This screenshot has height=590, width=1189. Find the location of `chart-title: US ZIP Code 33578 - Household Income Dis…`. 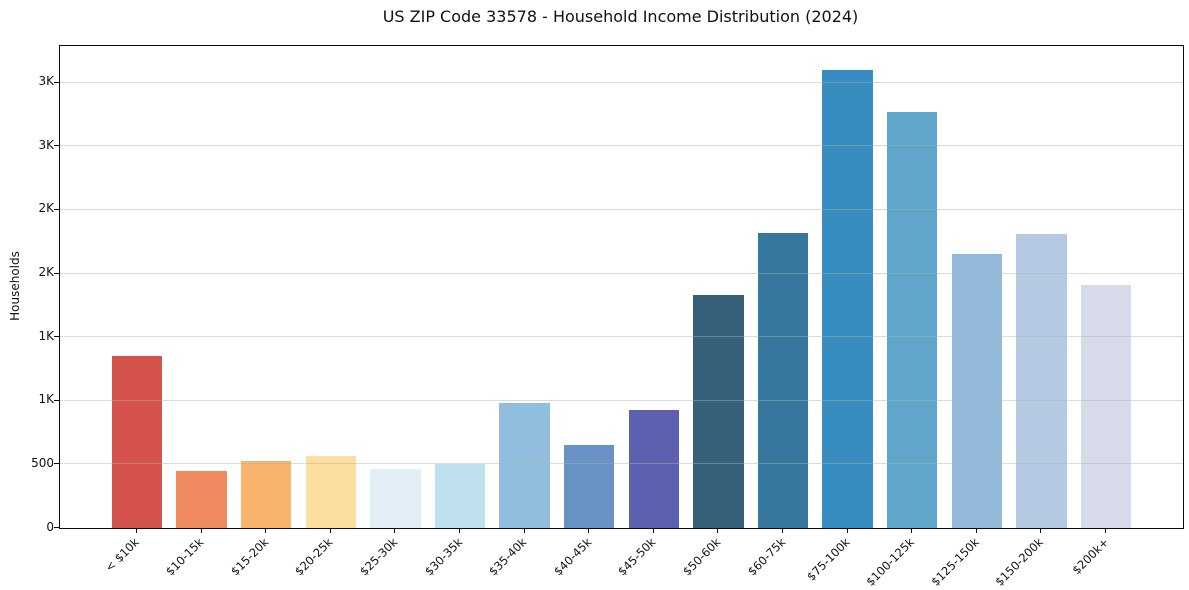

chart-title: US ZIP Code 33578 - Household Income Dis… is located at coordinates (620, 16).